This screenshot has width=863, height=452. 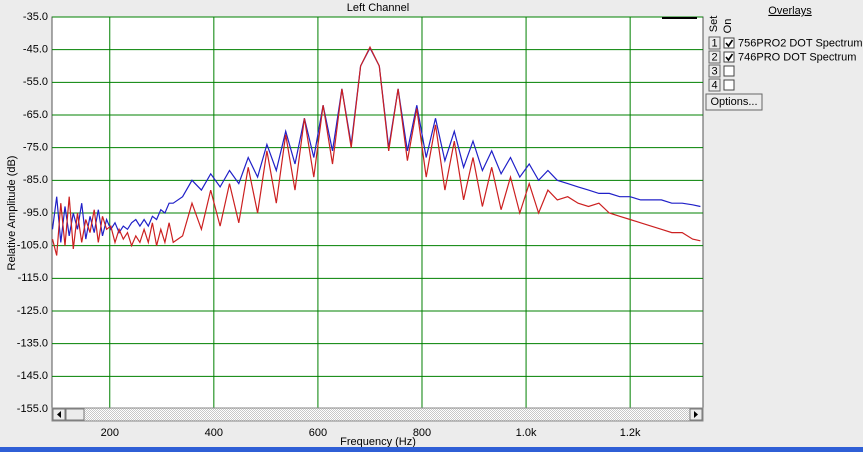 What do you see at coordinates (526, 433) in the screenshot?
I see `x-tick-label: 1.0k` at bounding box center [526, 433].